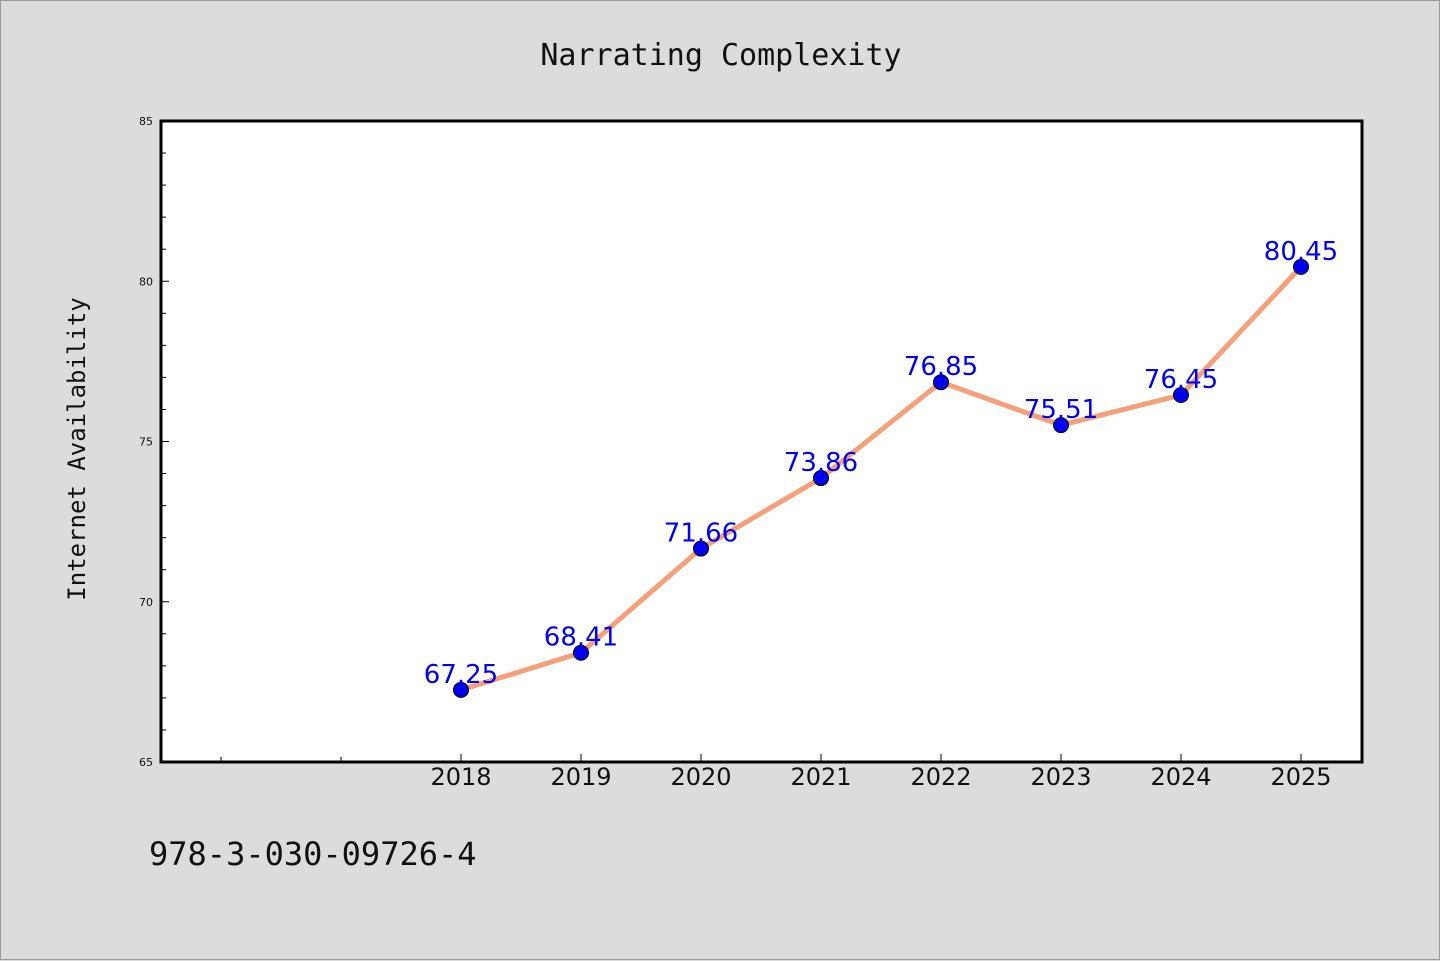 The width and height of the screenshot is (1440, 961). What do you see at coordinates (146, 121) in the screenshot?
I see `y-tick-label: 85` at bounding box center [146, 121].